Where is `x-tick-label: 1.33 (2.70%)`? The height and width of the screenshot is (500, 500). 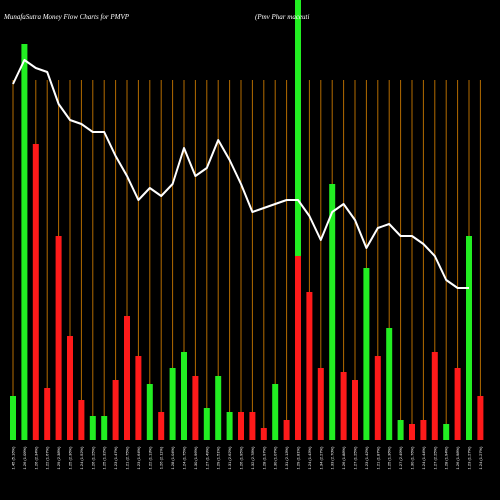
x-tick-label: 1.33 (2.70%) is located at coordinates (332, 458).